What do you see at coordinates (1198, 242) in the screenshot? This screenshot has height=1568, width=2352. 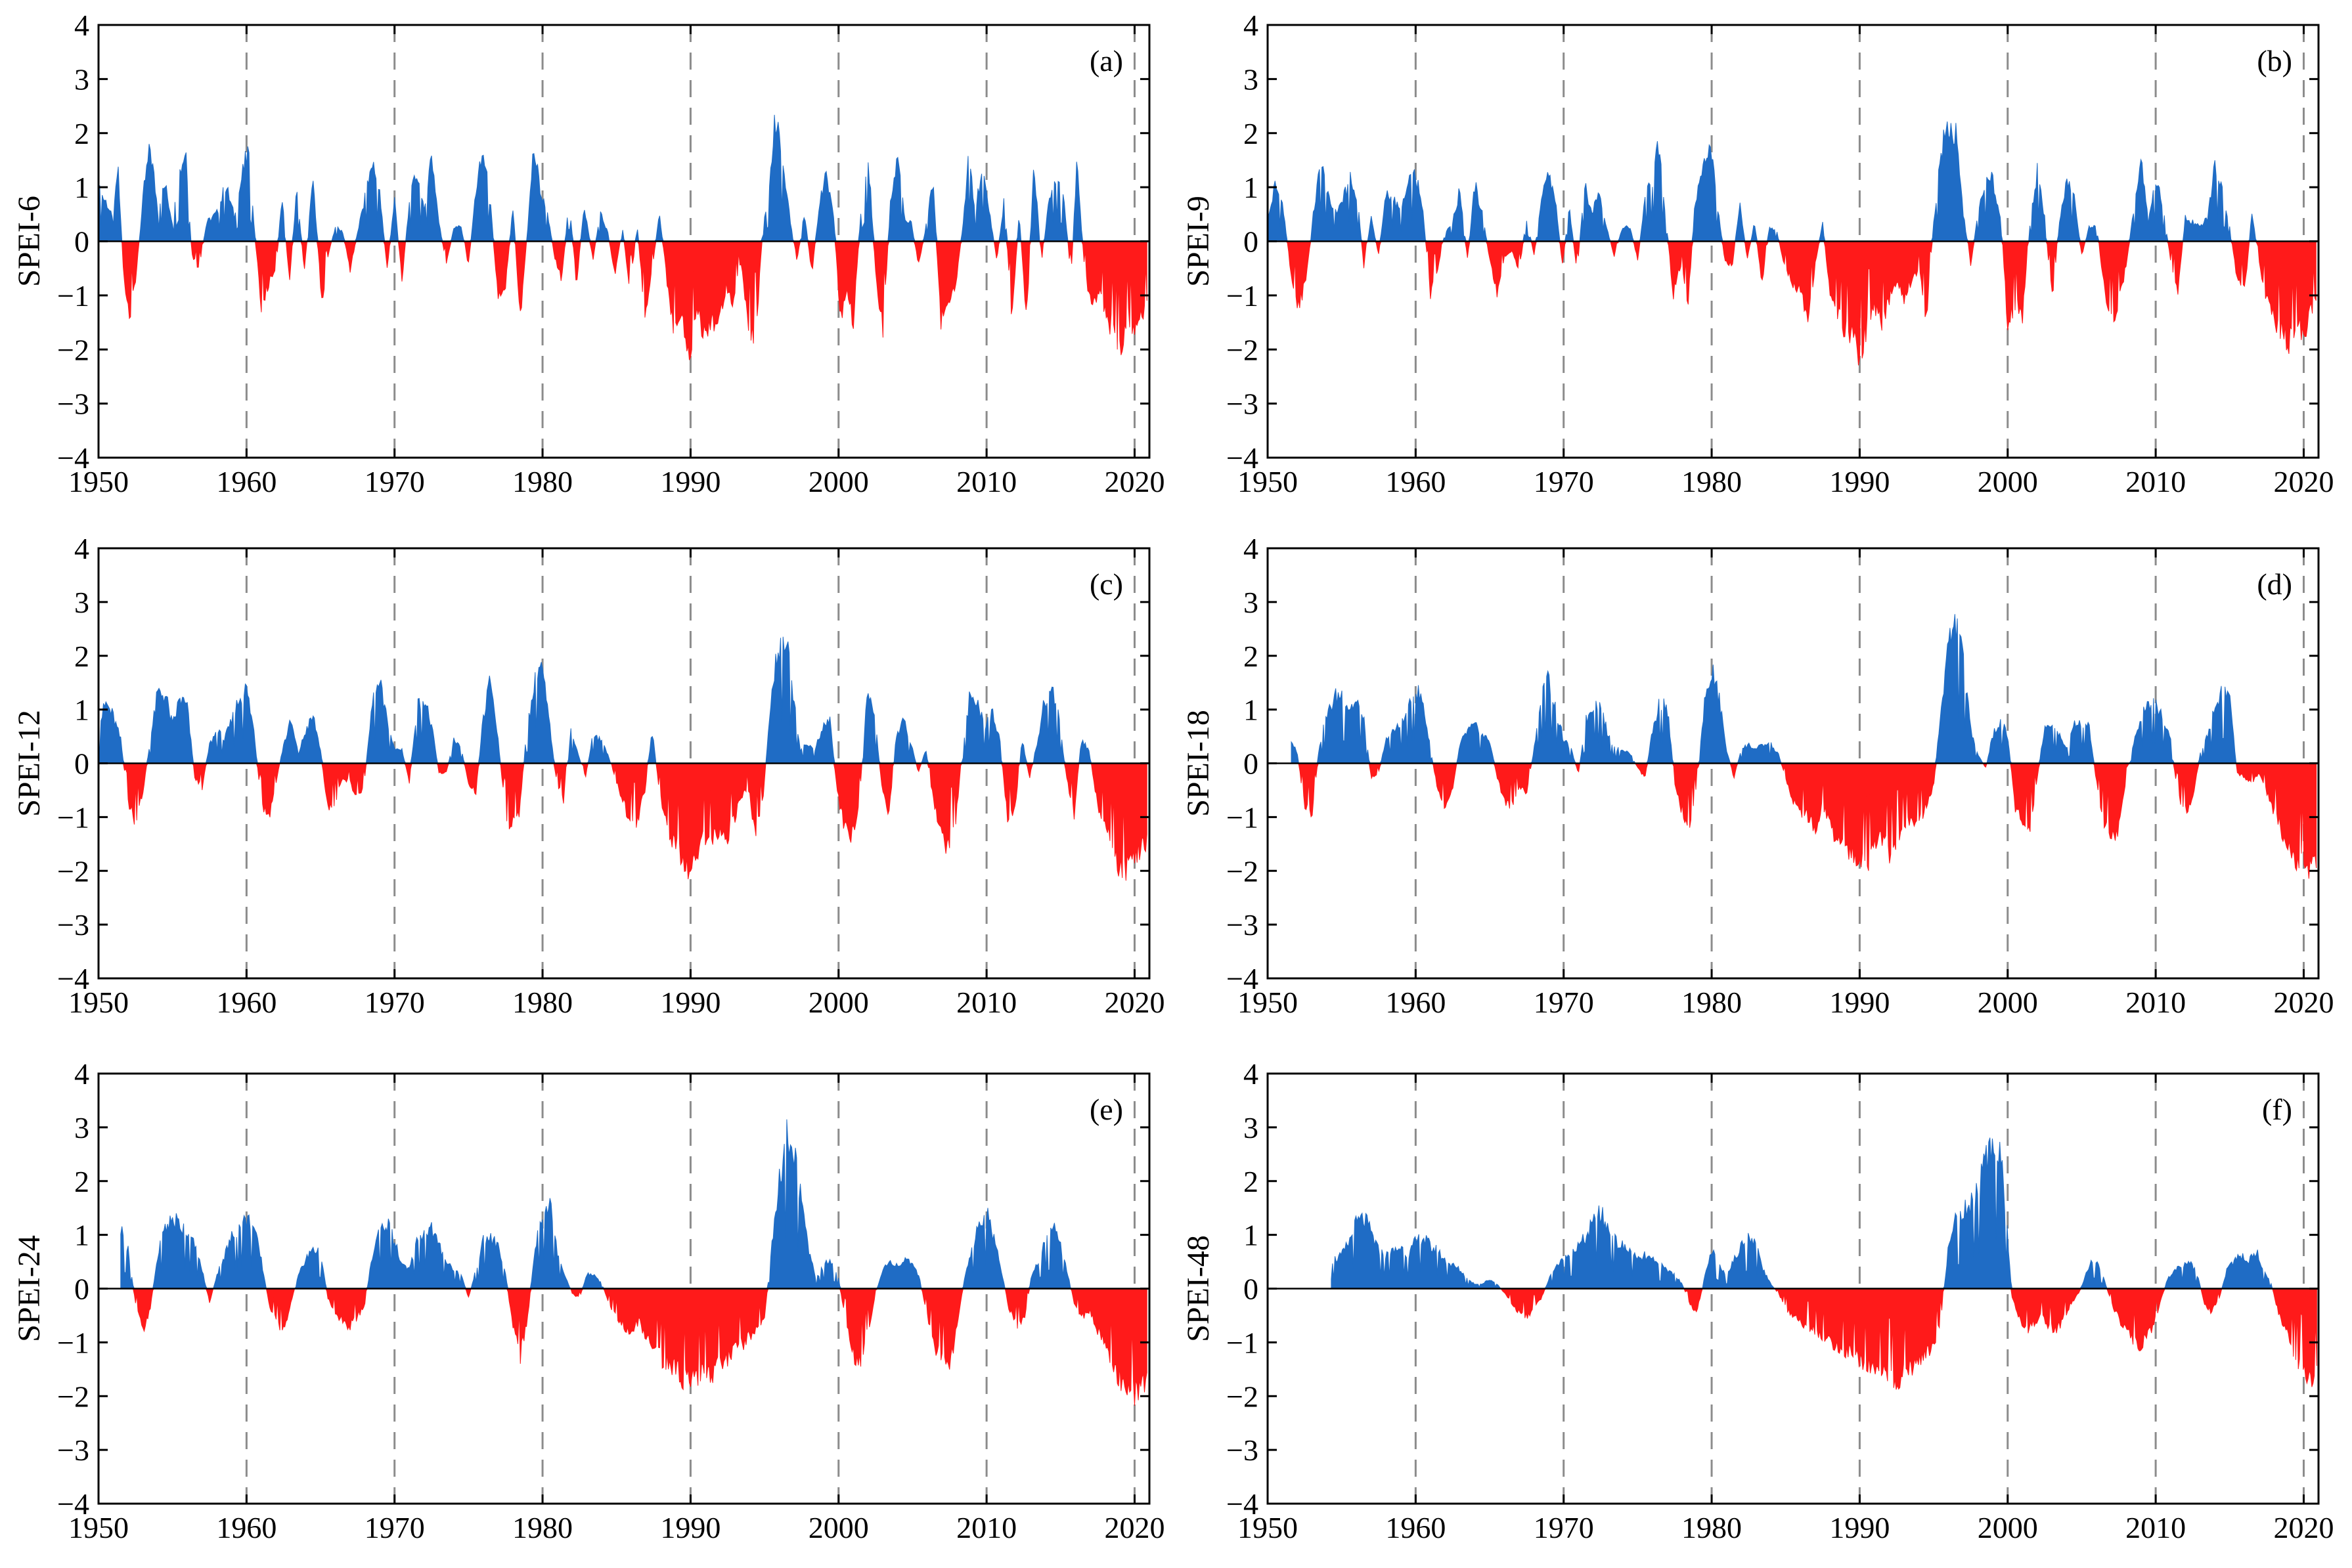 I see `y-axis-label: SPEI-9` at bounding box center [1198, 242].